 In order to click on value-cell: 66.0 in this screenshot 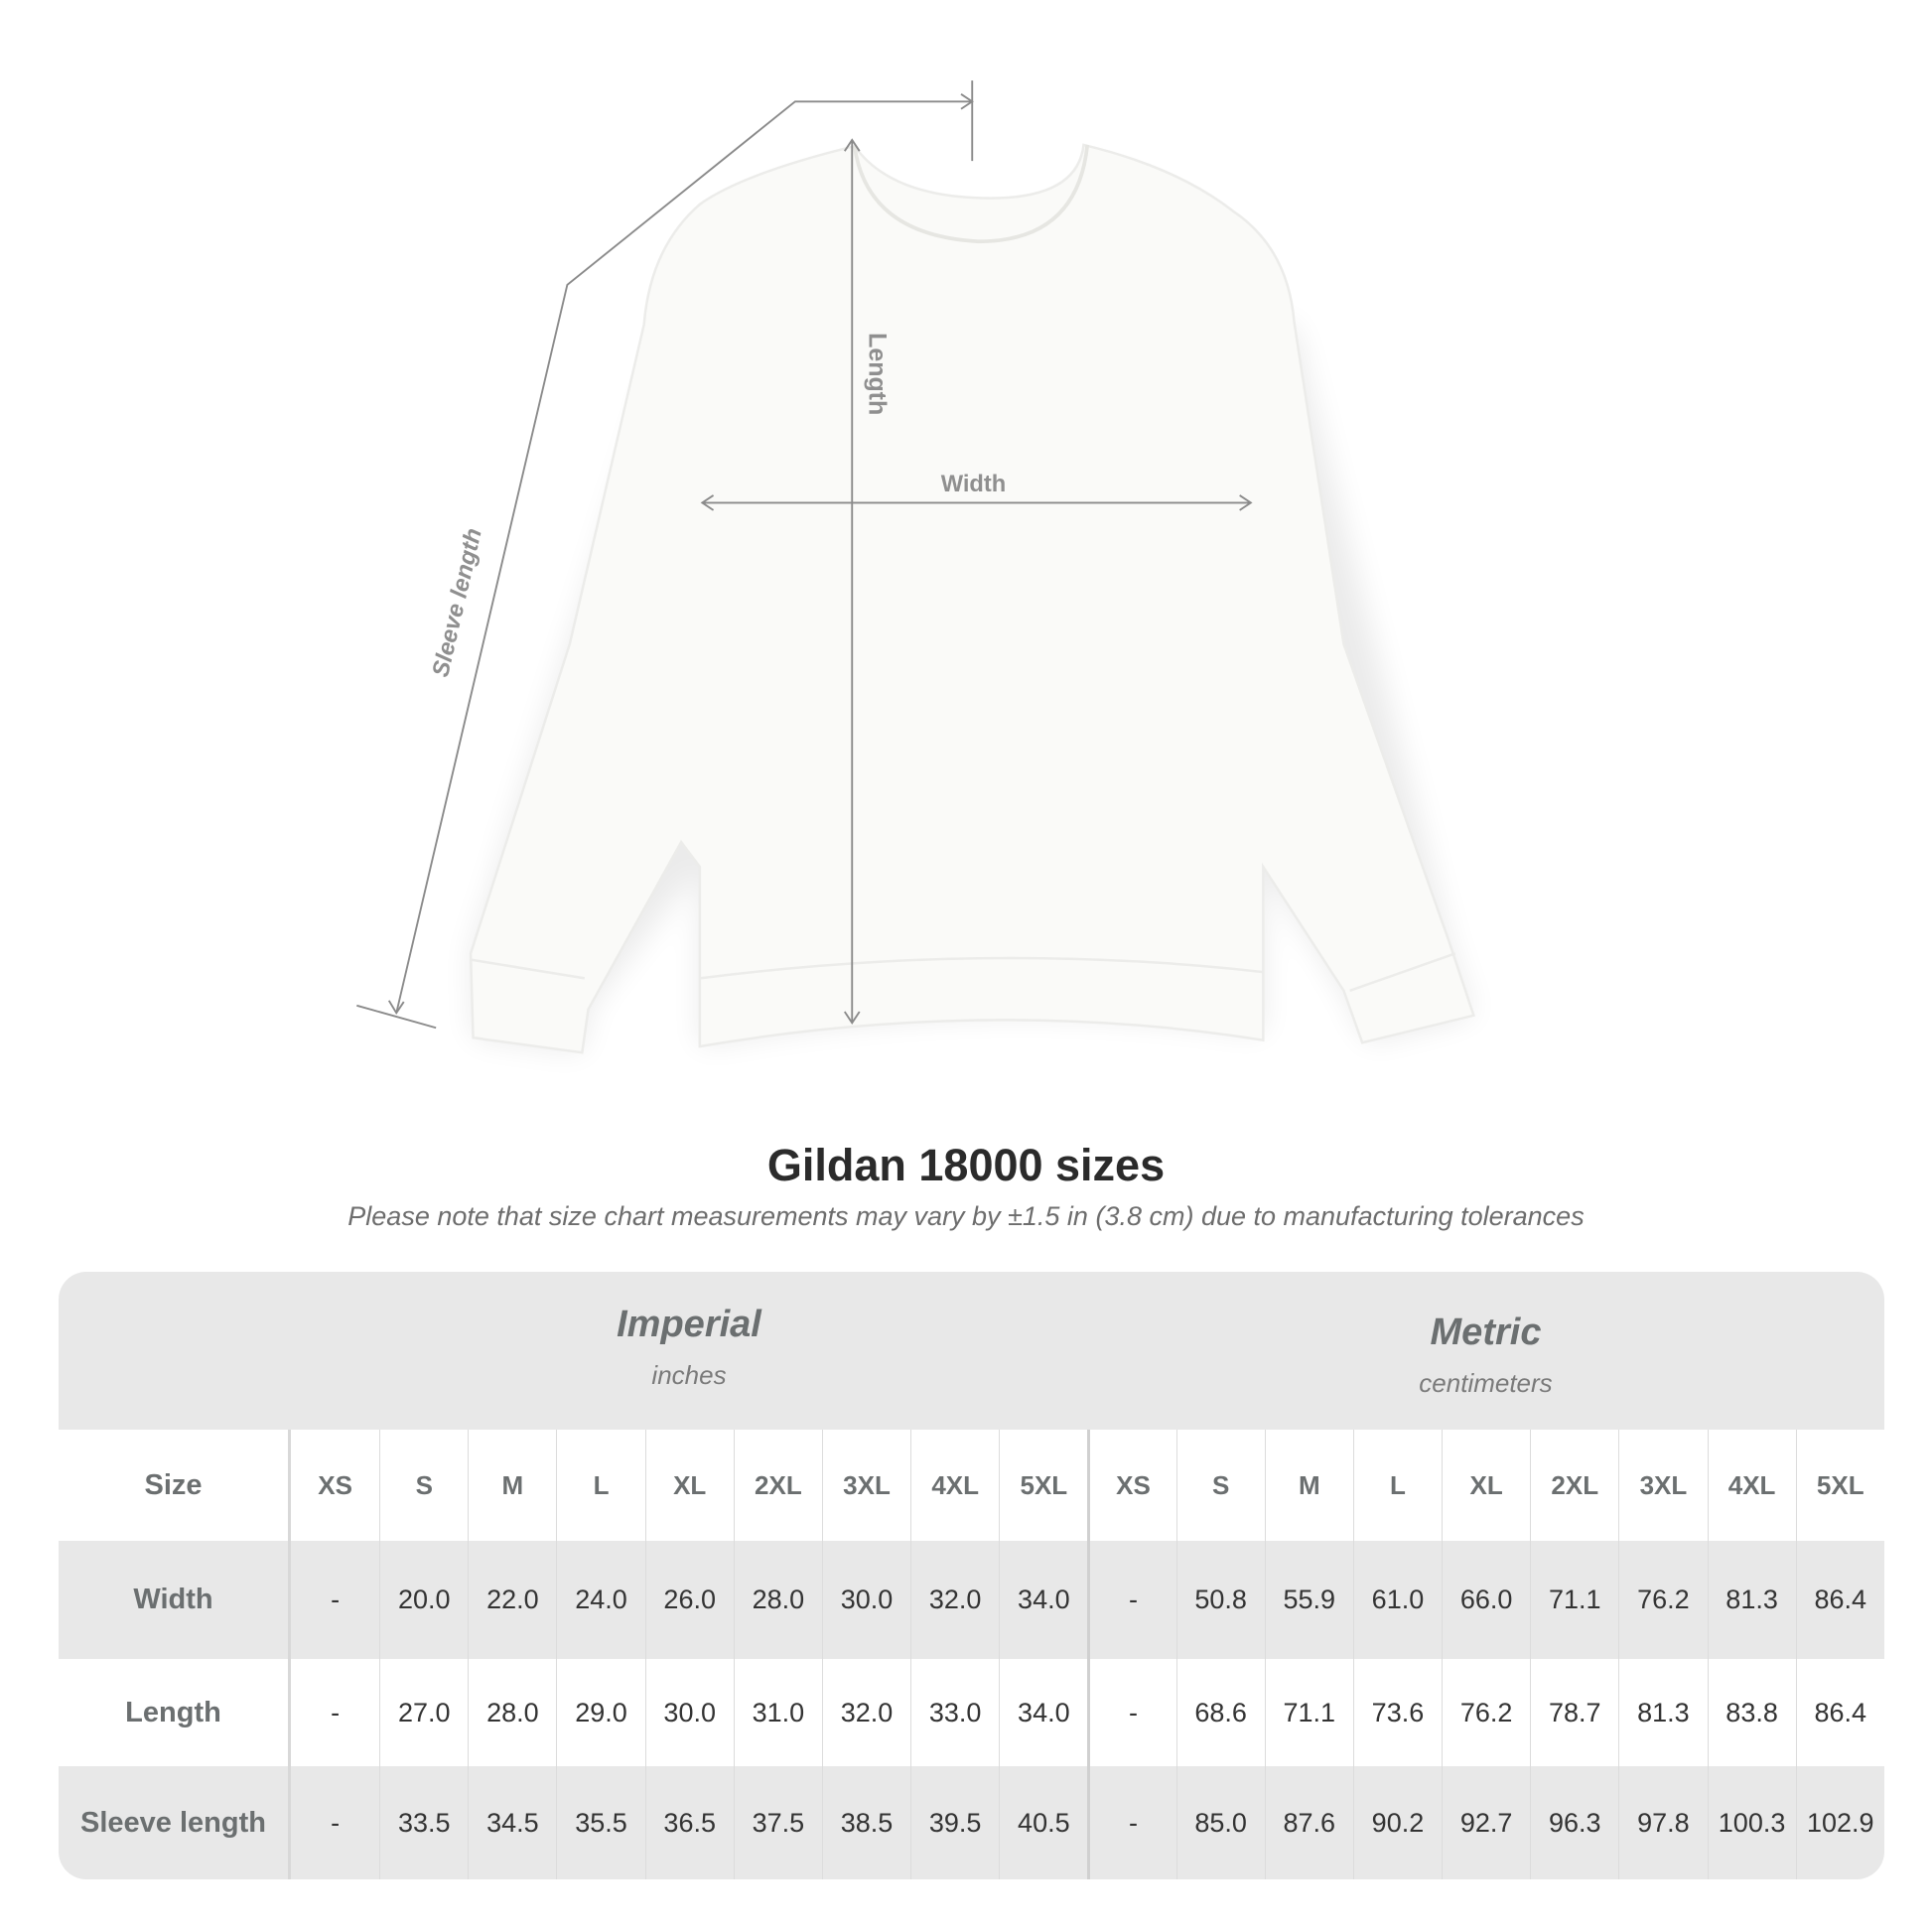, I will do `click(1486, 1600)`.